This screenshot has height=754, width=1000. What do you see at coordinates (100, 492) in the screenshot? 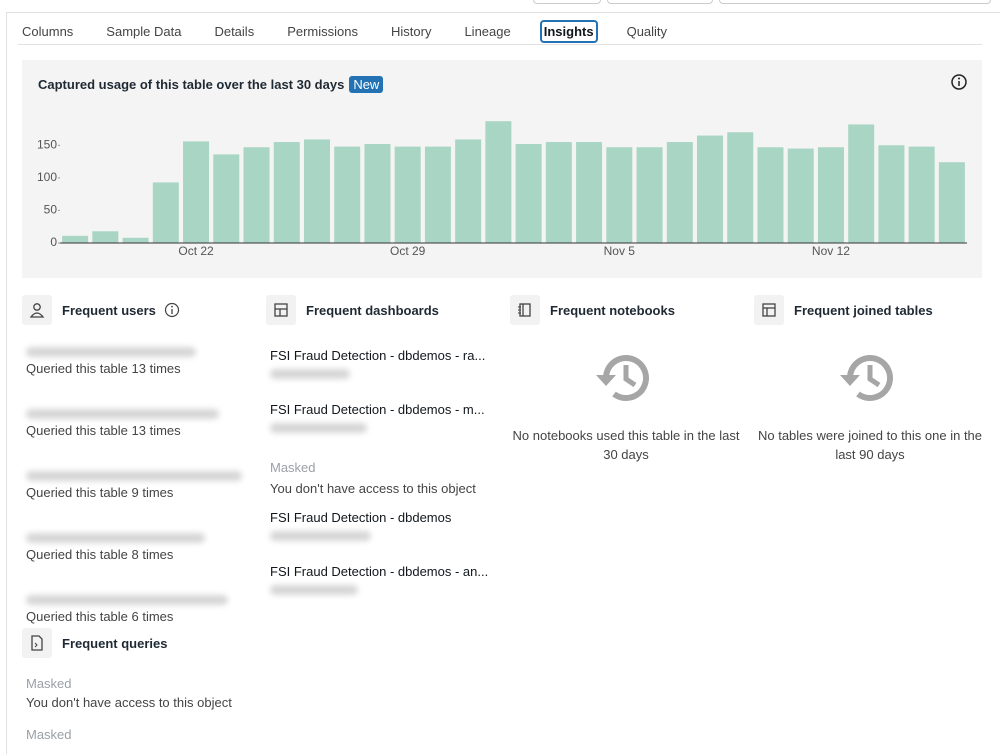
I see `user-usage: Queried this table 9 times` at bounding box center [100, 492].